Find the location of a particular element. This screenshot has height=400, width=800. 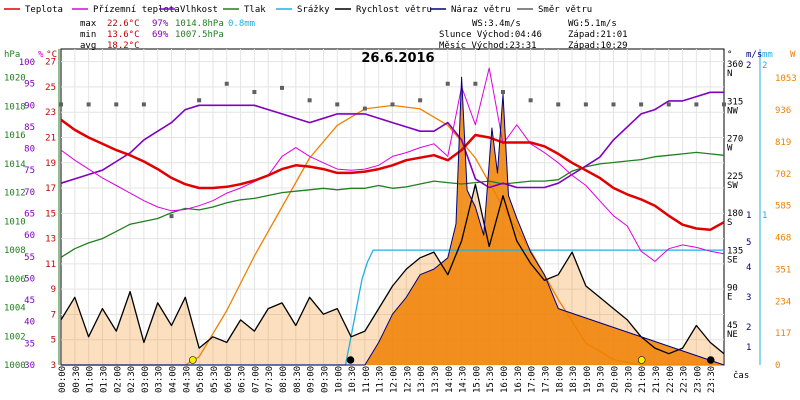

tick-label-x: 23:00 is located at coordinates (698, 379).